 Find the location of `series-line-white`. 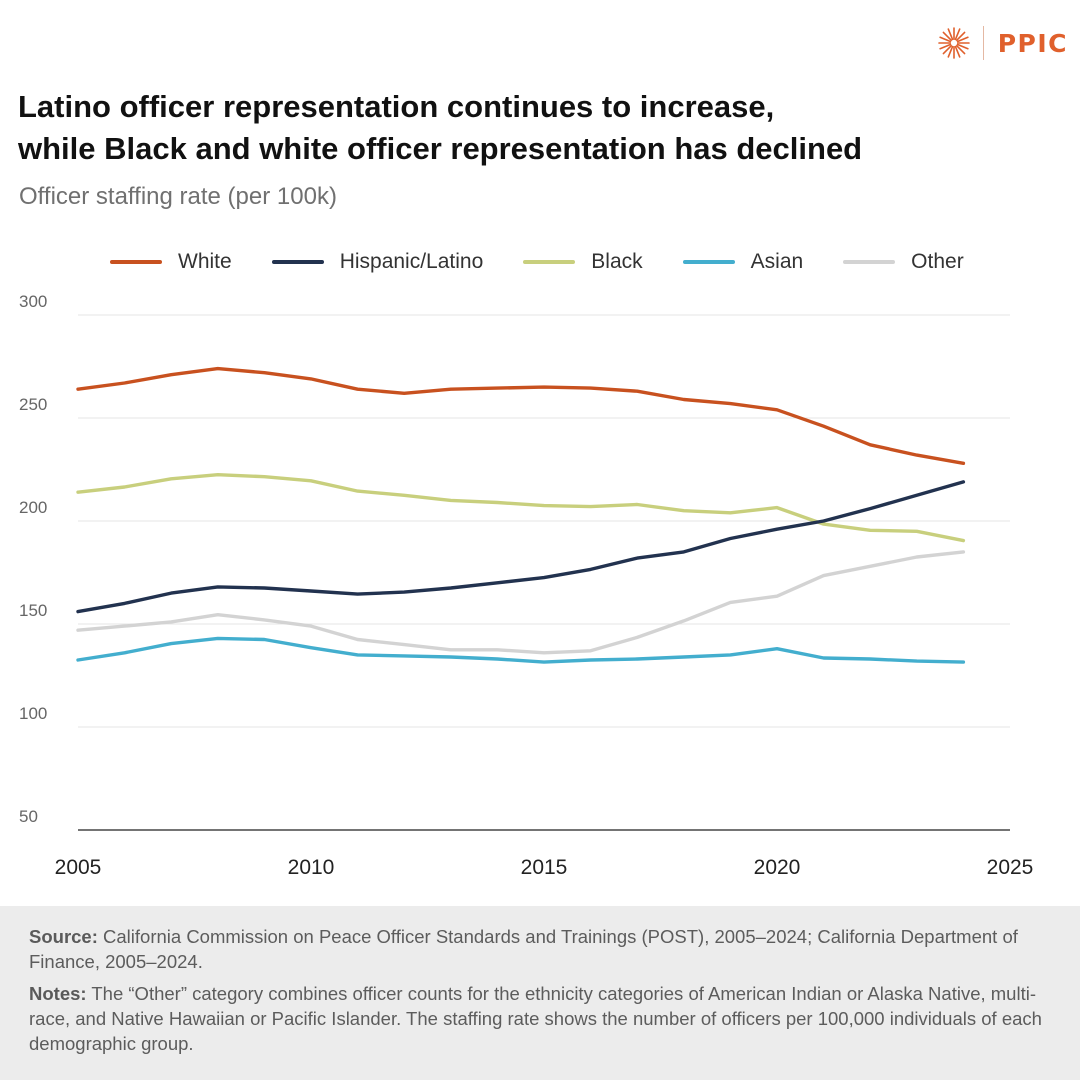

series-line-white is located at coordinates (521, 415).